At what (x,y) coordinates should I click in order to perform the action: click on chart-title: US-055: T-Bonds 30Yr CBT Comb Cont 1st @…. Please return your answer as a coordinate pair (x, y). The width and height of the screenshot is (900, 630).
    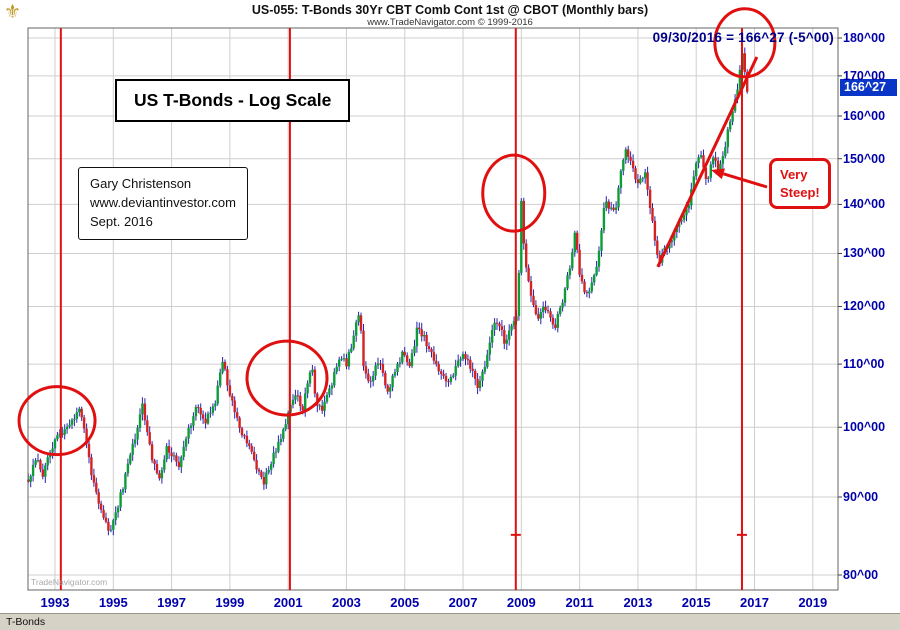
    Looking at the image, I should click on (450, 10).